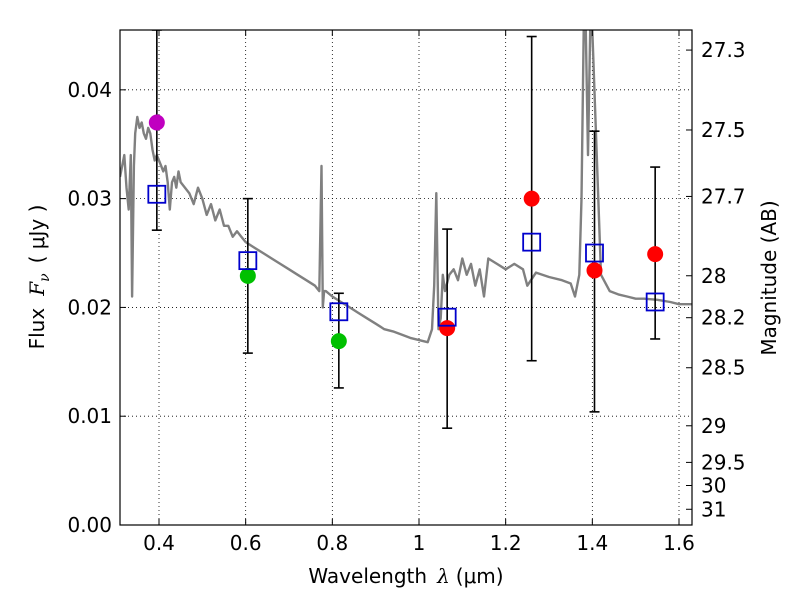 The height and width of the screenshot is (600, 800). I want to click on mag-tick-label: 27.5, so click(723, 130).